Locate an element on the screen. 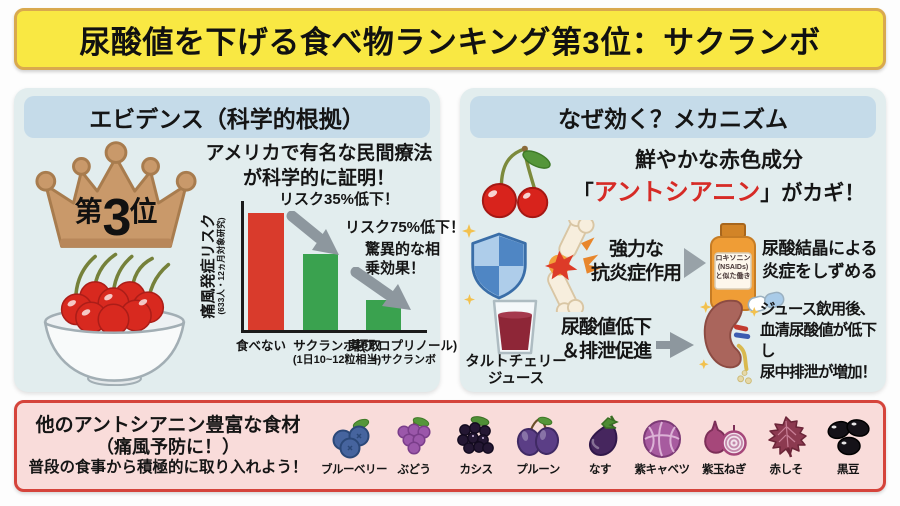 The image size is (900, 506). food-item-blueberry: ブルーベリー is located at coordinates (354, 446).